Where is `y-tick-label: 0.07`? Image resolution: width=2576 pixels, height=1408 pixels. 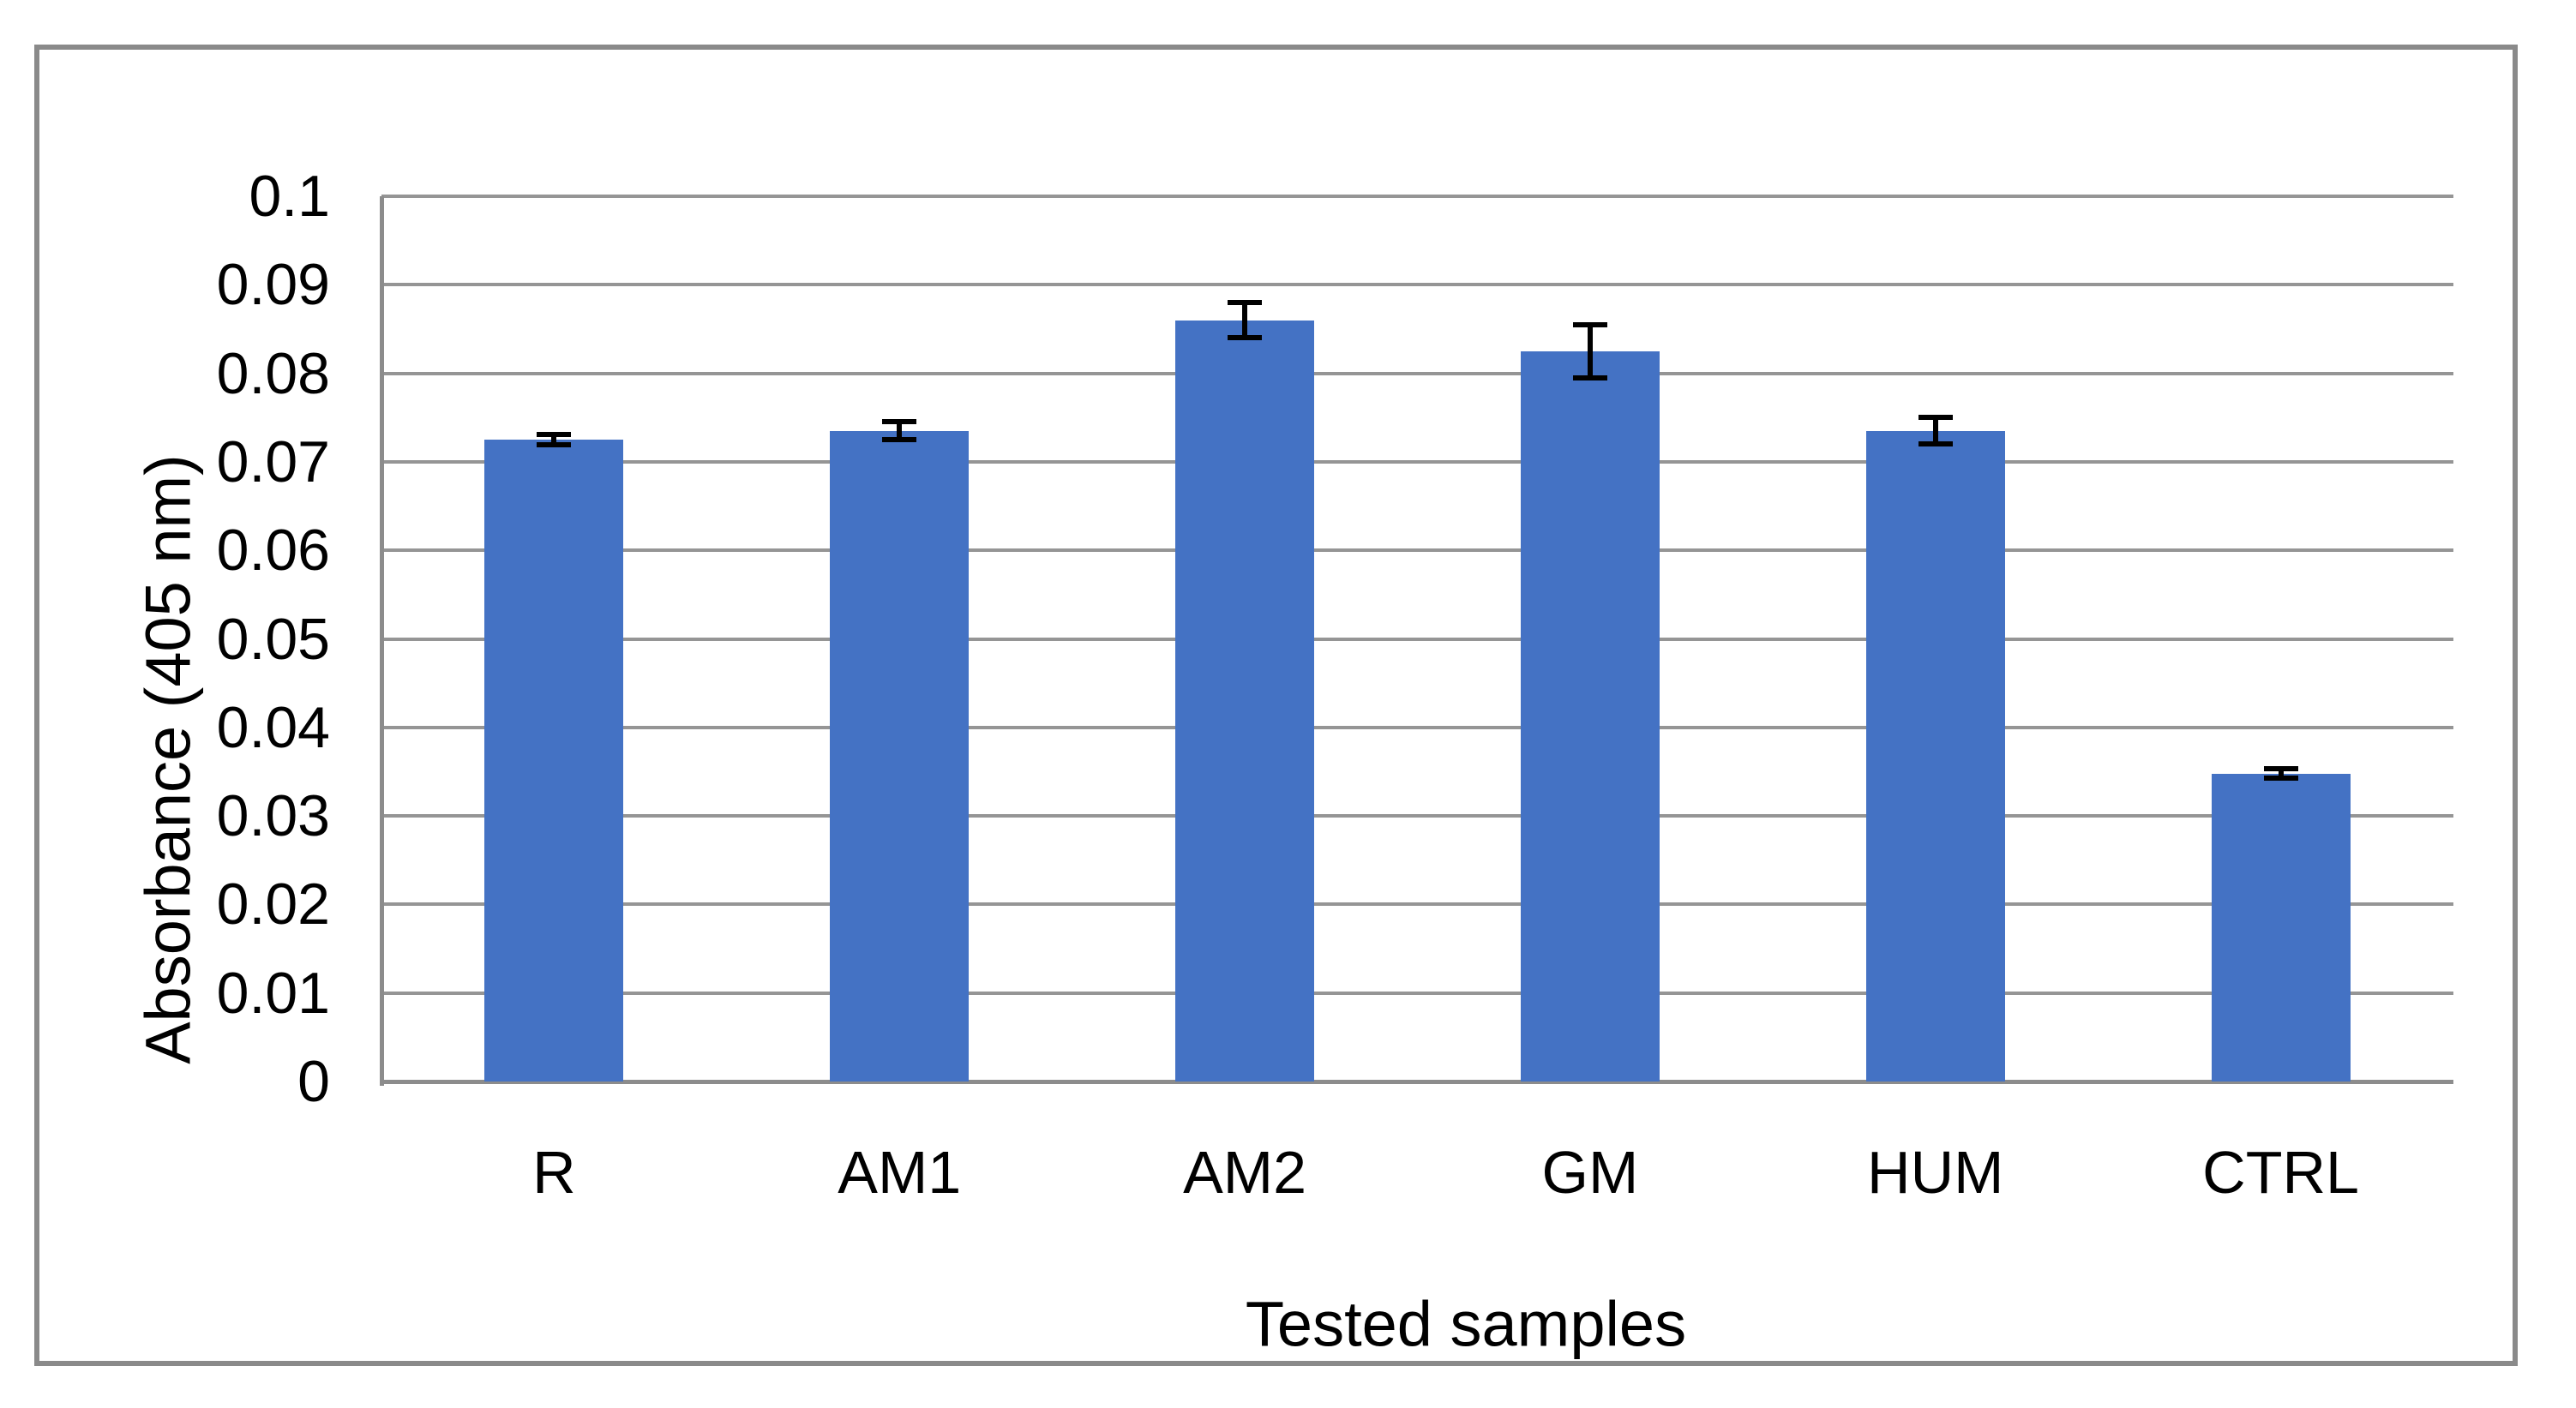
y-tick-label: 0.07 is located at coordinates (273, 461).